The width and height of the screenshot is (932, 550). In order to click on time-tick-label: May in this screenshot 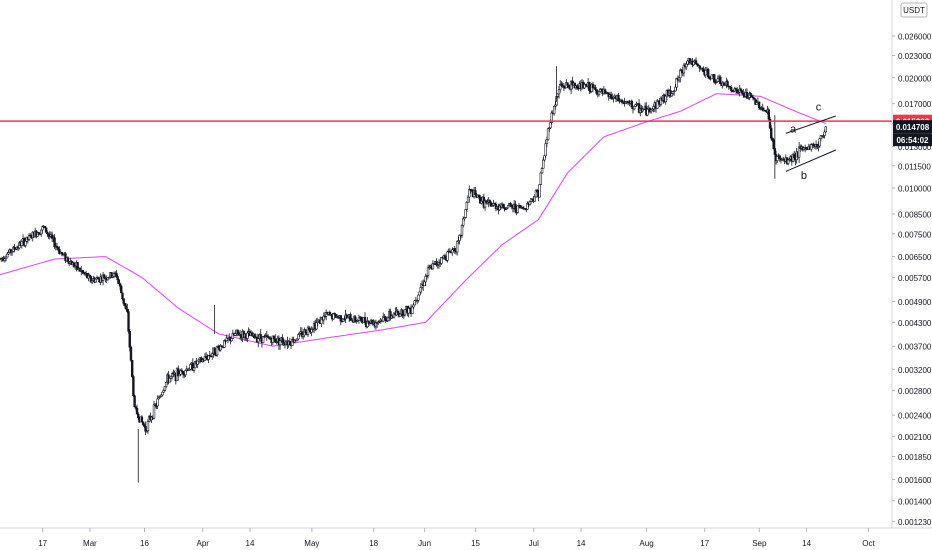, I will do `click(311, 543)`.